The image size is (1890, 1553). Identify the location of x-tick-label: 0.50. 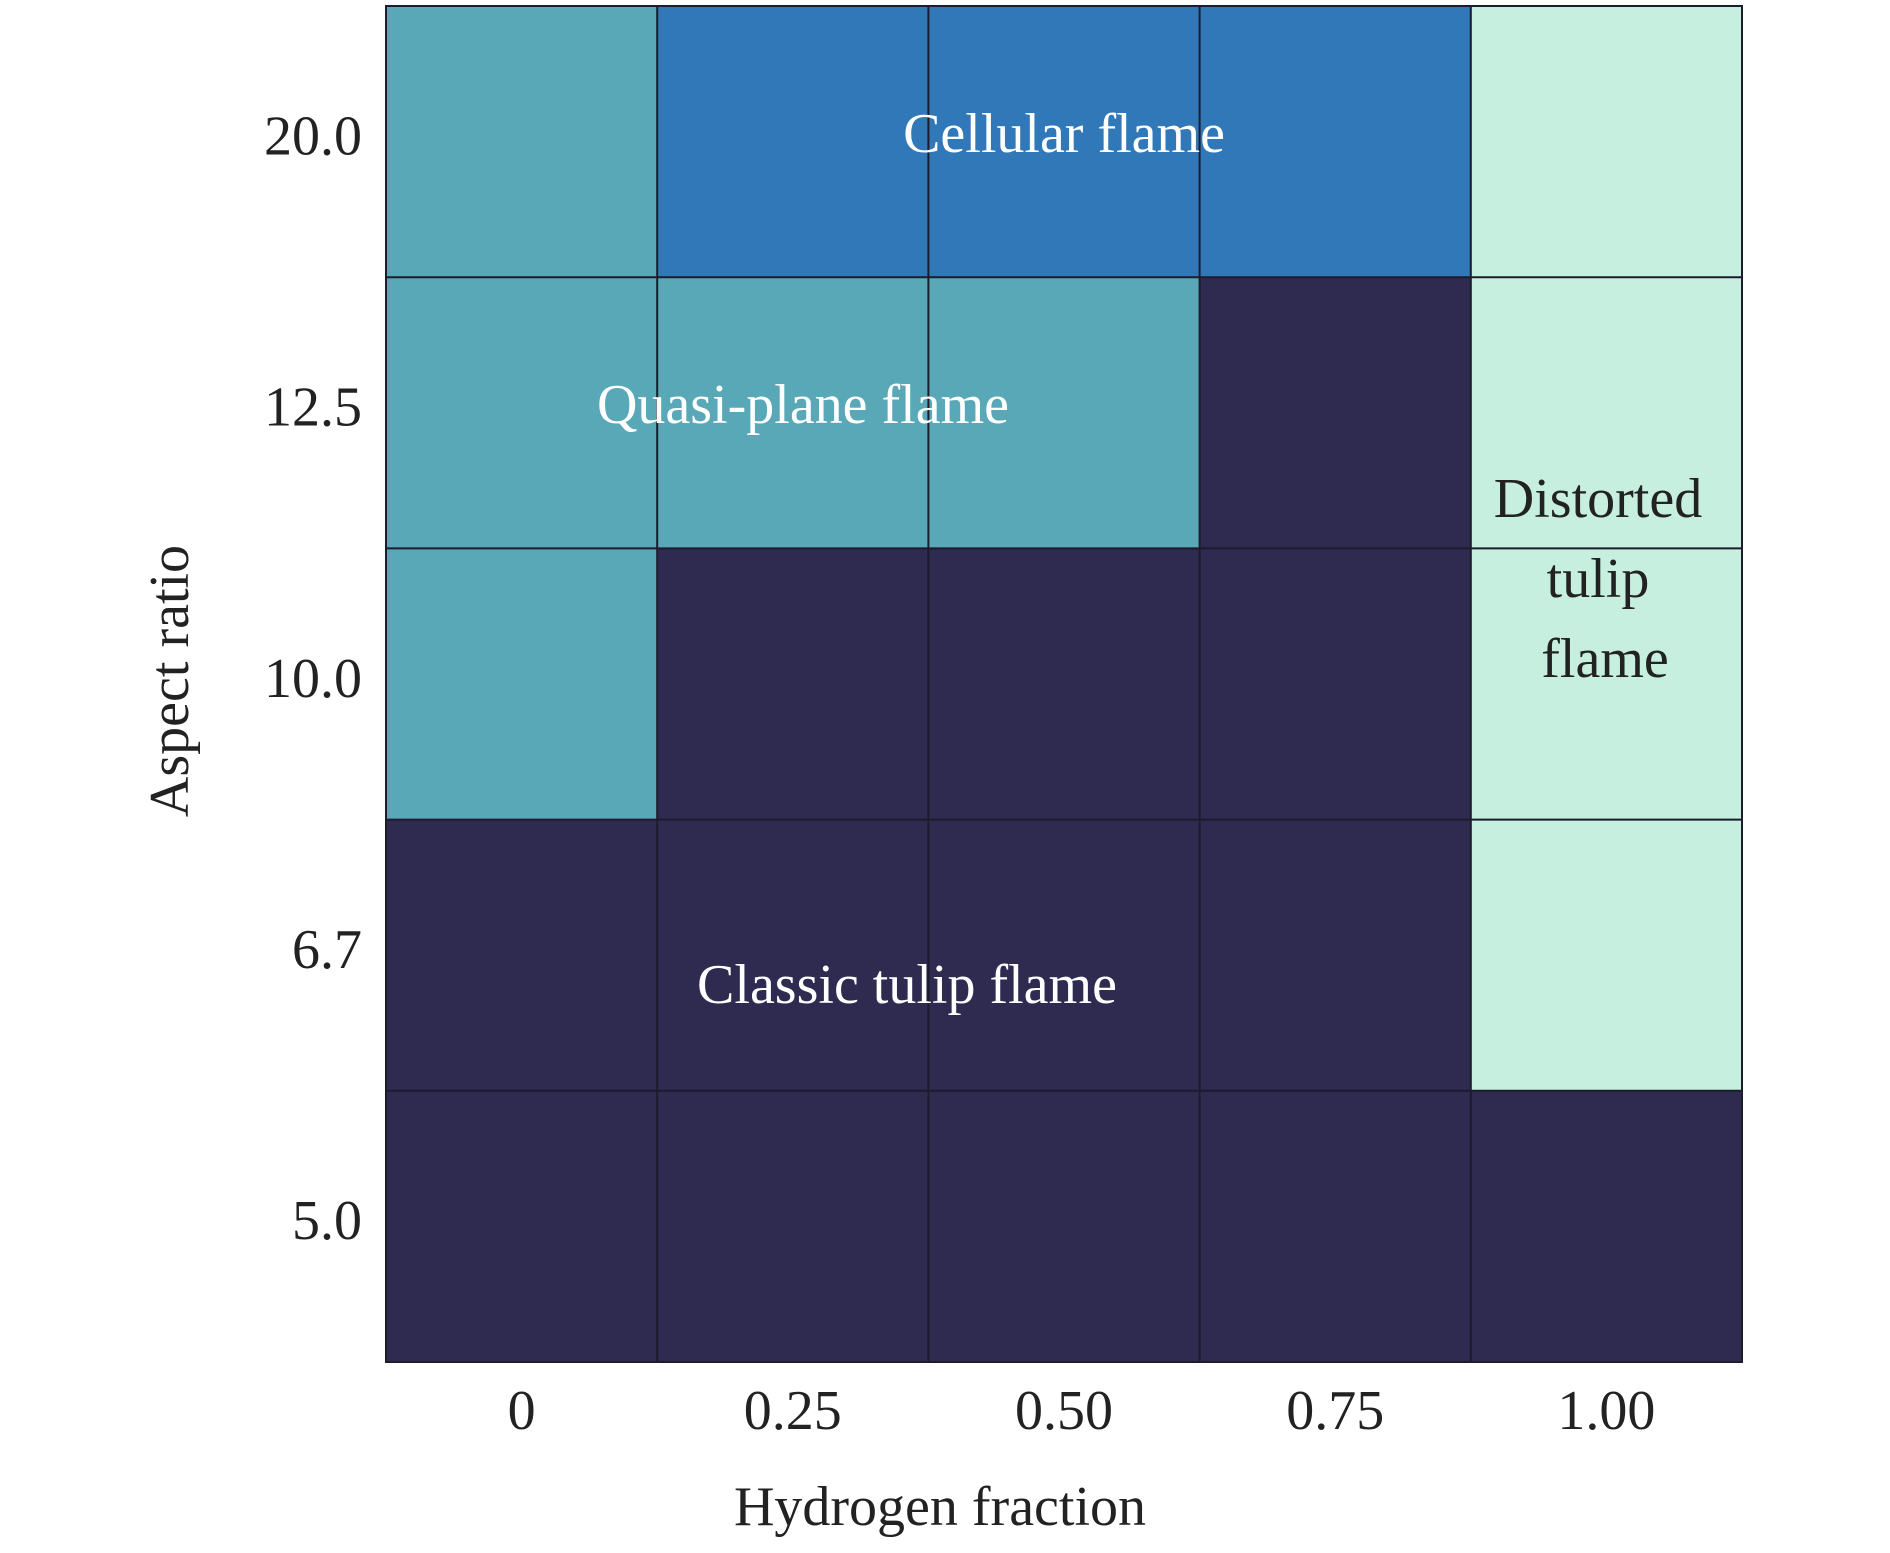
(1064, 1411).